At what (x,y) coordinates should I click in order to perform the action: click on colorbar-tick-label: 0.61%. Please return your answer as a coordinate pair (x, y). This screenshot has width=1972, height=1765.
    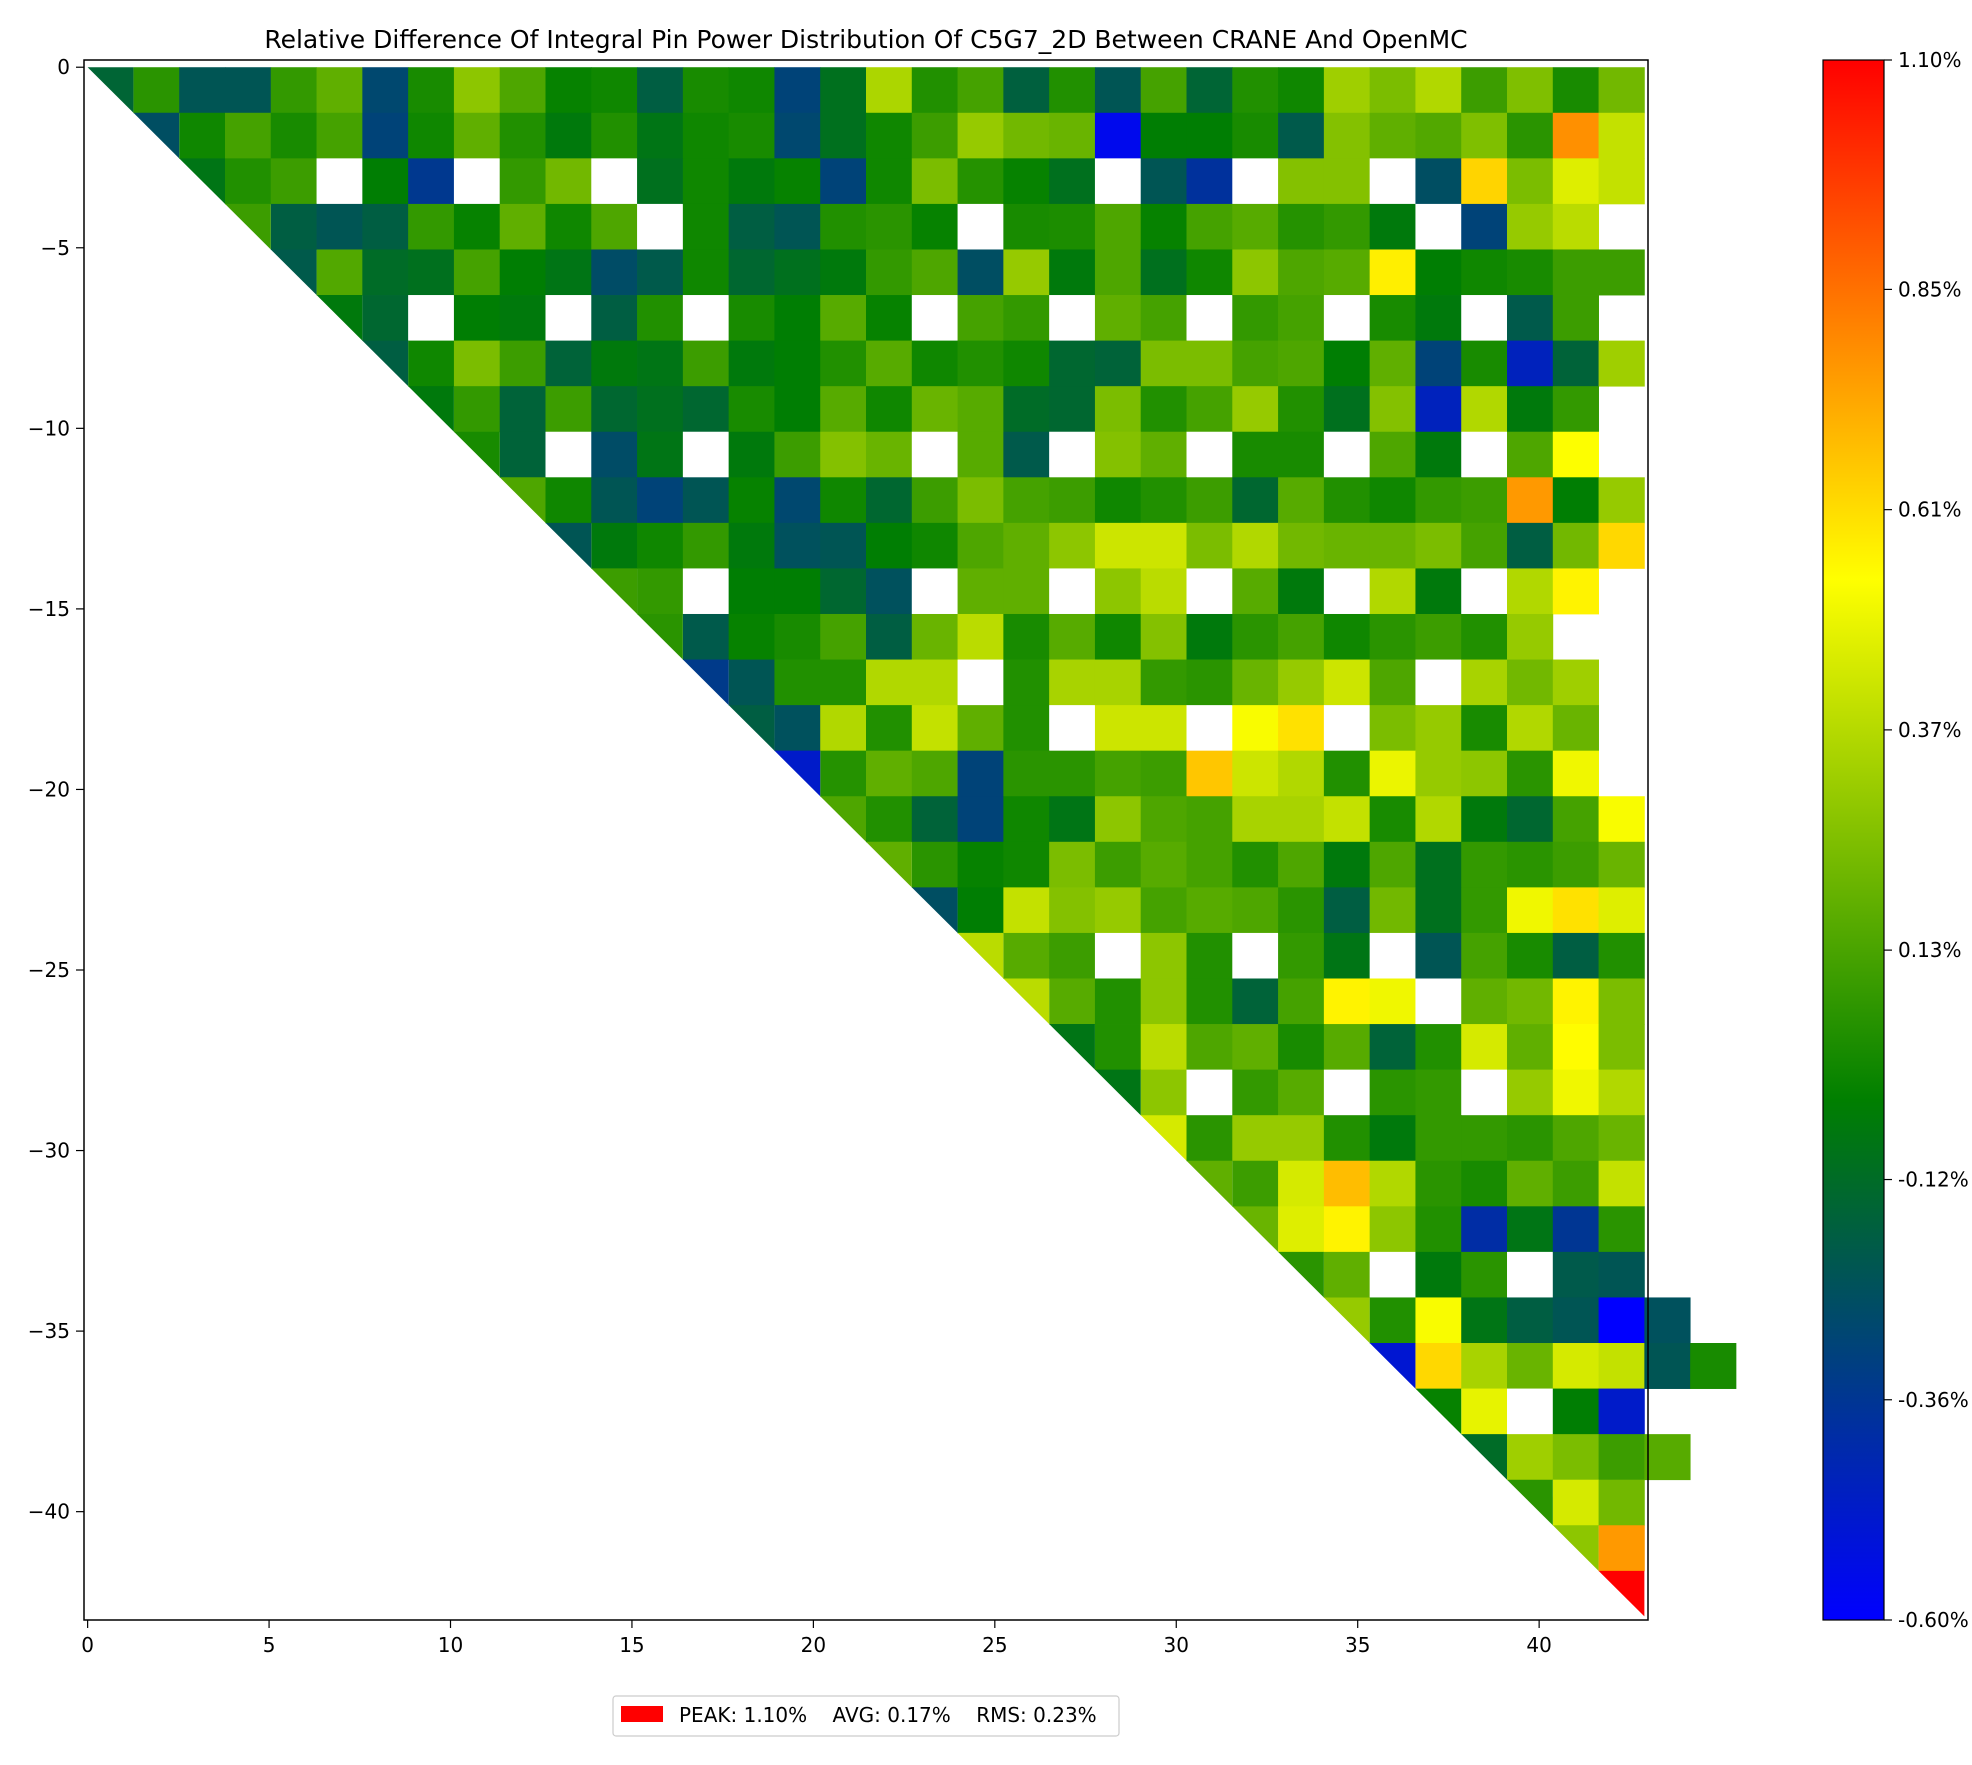
    Looking at the image, I should click on (1930, 510).